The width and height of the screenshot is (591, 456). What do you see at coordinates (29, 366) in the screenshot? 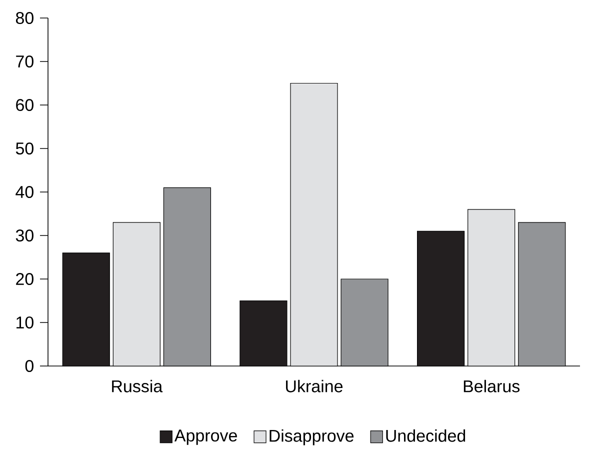
I see `y-tick-label: 0` at bounding box center [29, 366].